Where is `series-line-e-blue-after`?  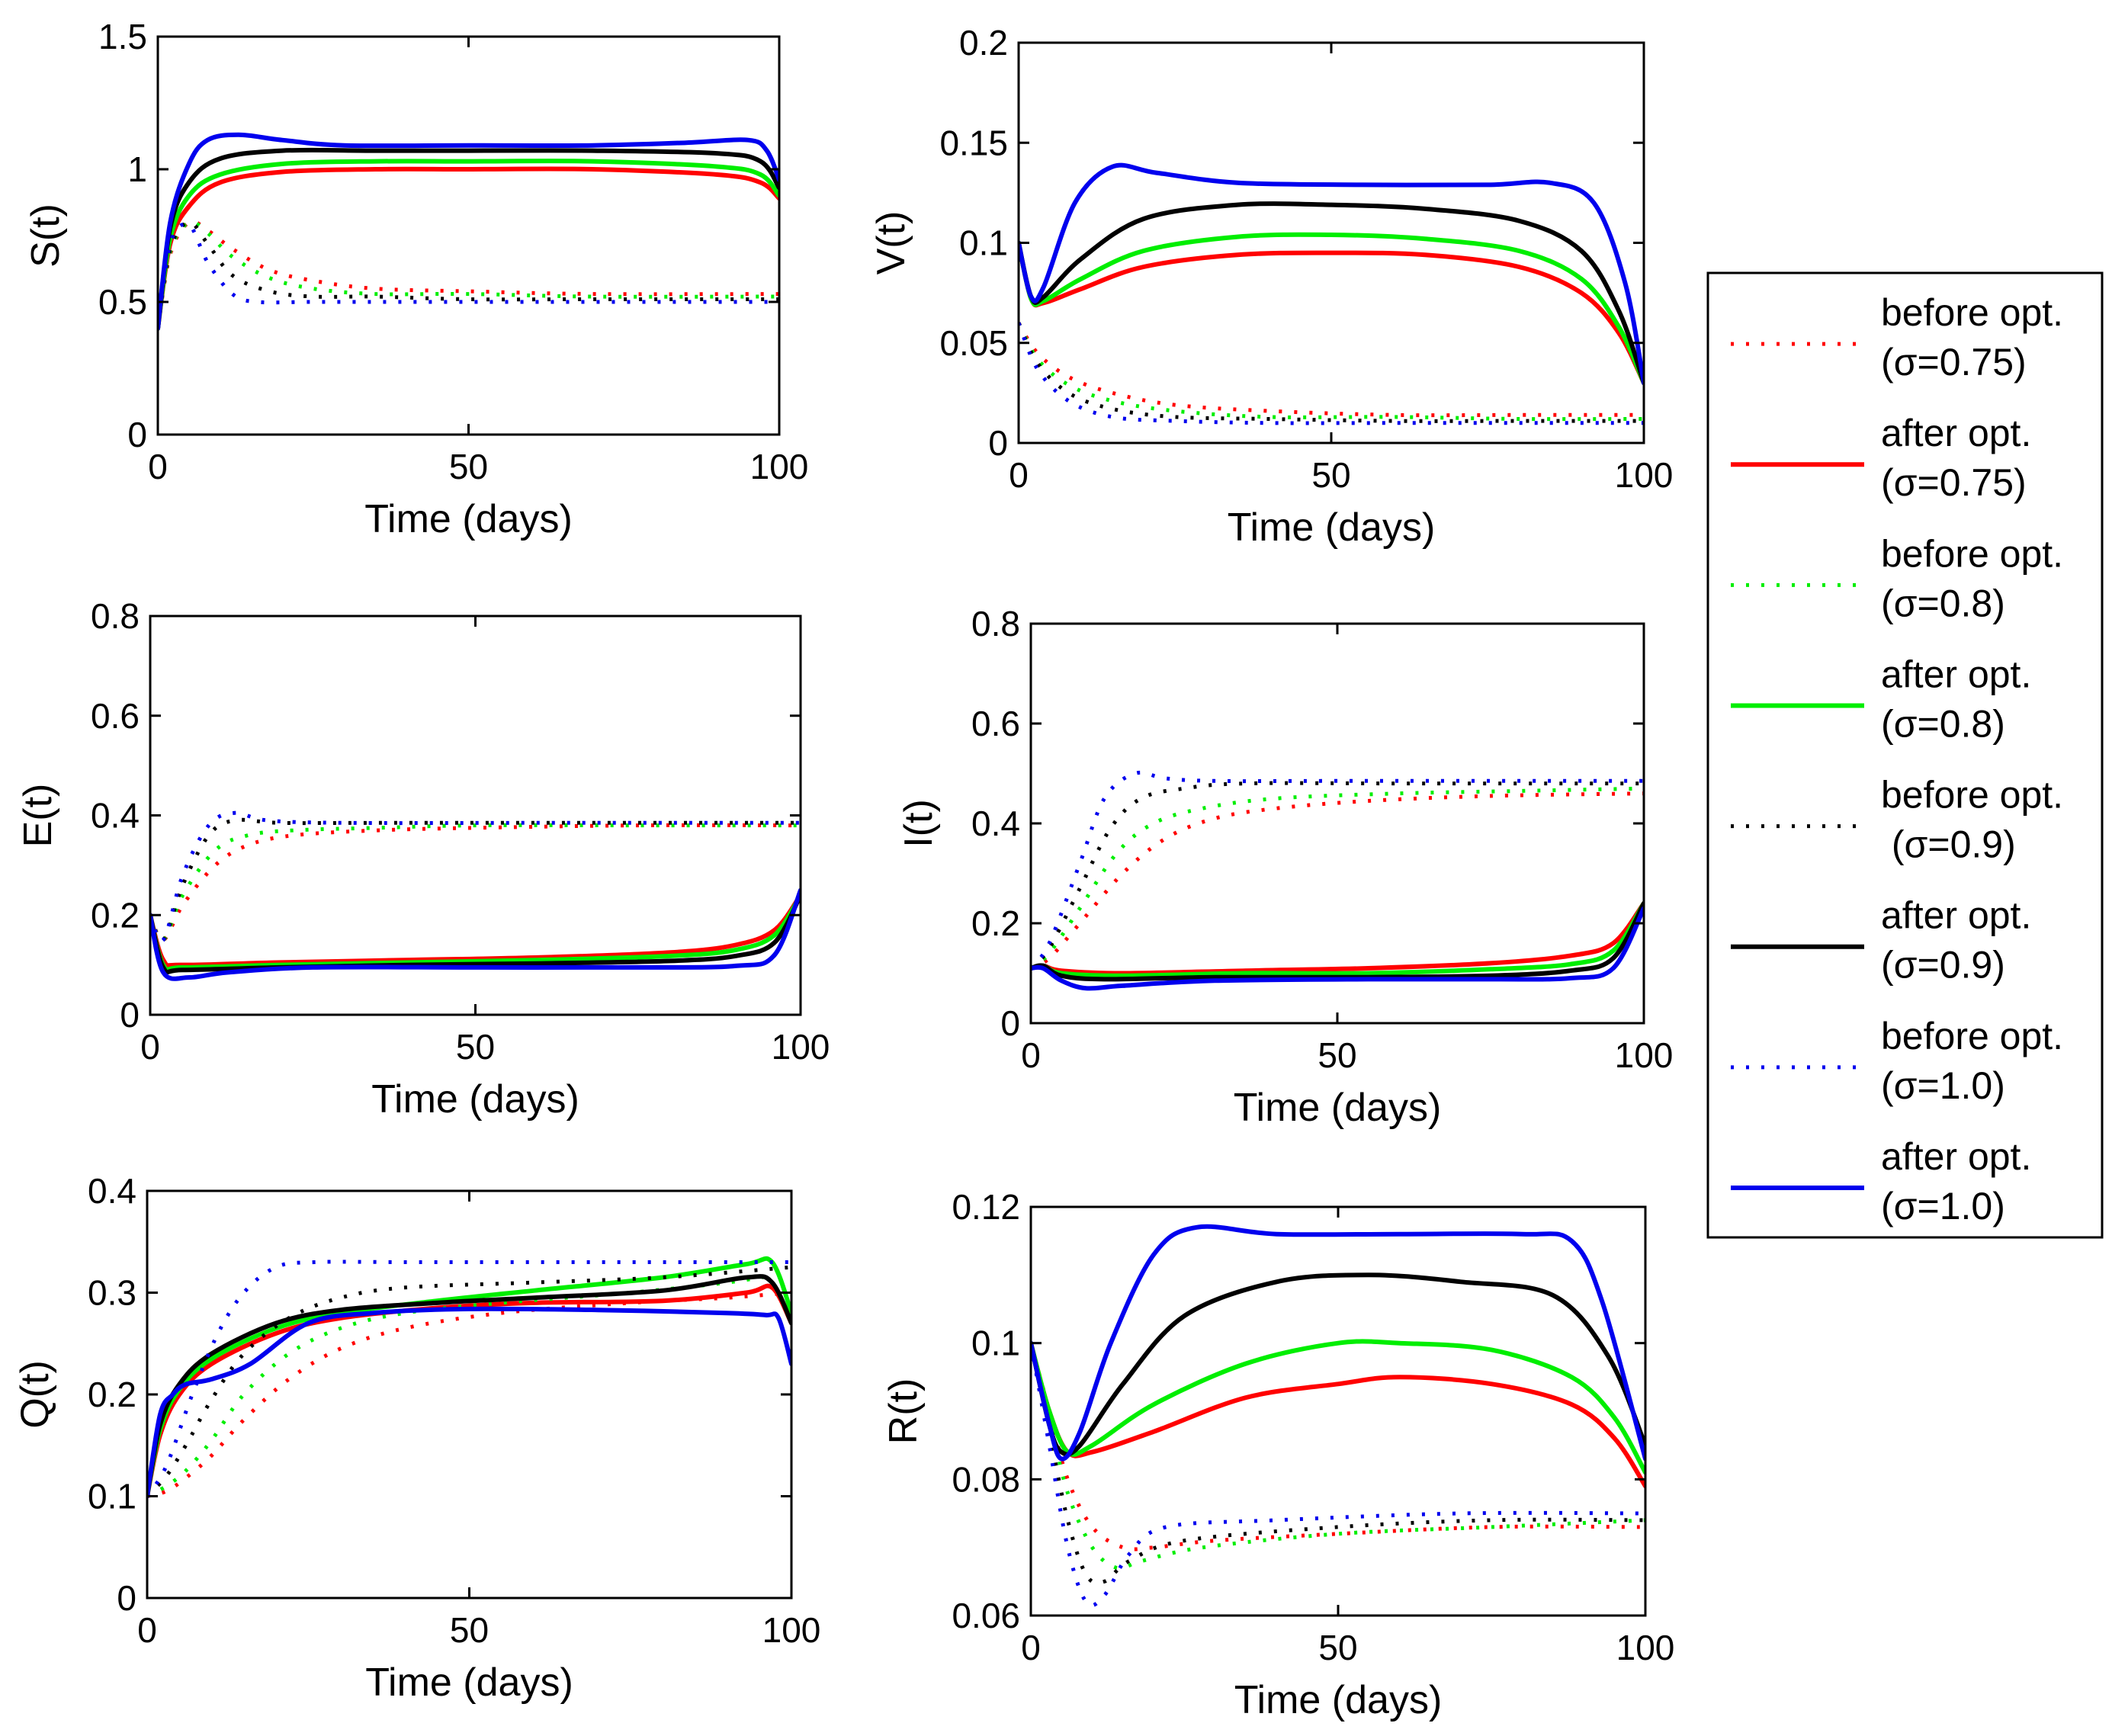
series-line-e-blue-after is located at coordinates (475, 934).